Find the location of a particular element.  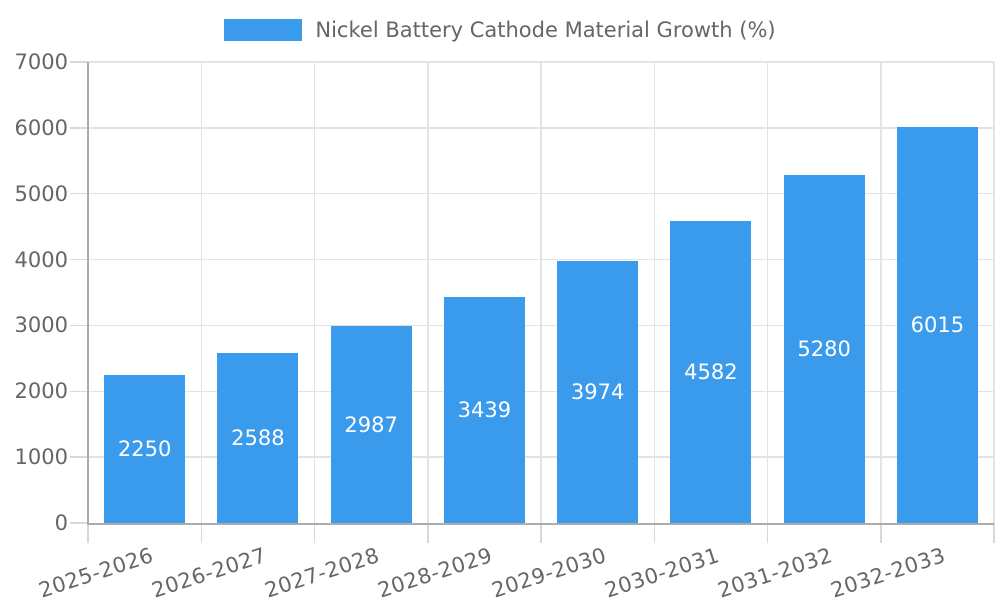

bar-2030-2031: 4582 is located at coordinates (711, 372).